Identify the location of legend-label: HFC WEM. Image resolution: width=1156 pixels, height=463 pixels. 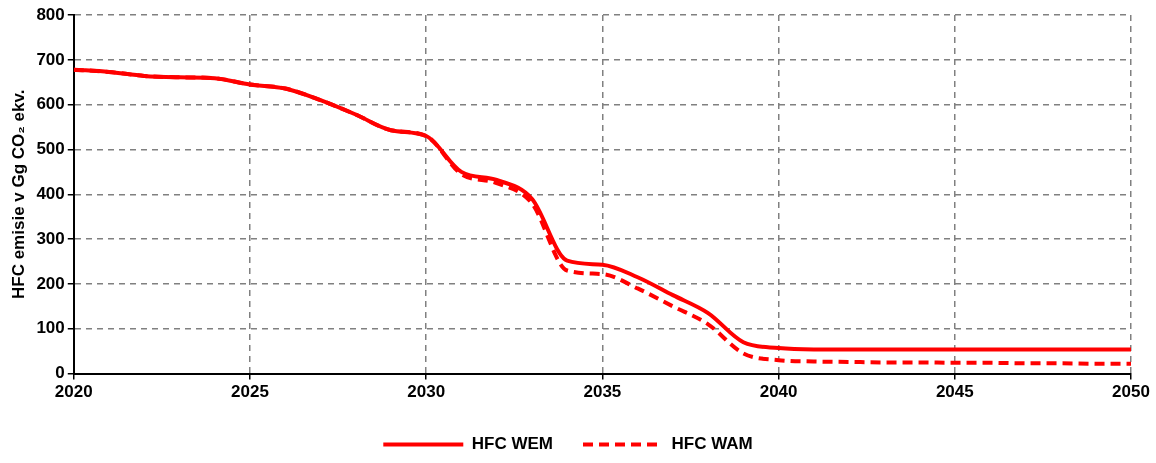
(512, 444).